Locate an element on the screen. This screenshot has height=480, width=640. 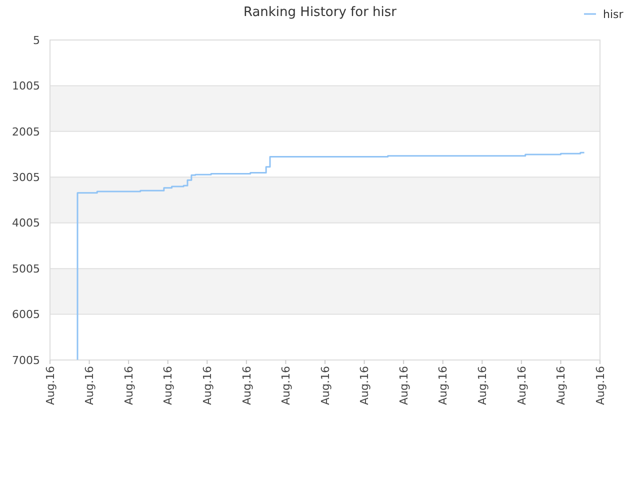
y-tick-label: 3005 is located at coordinates (26, 177).